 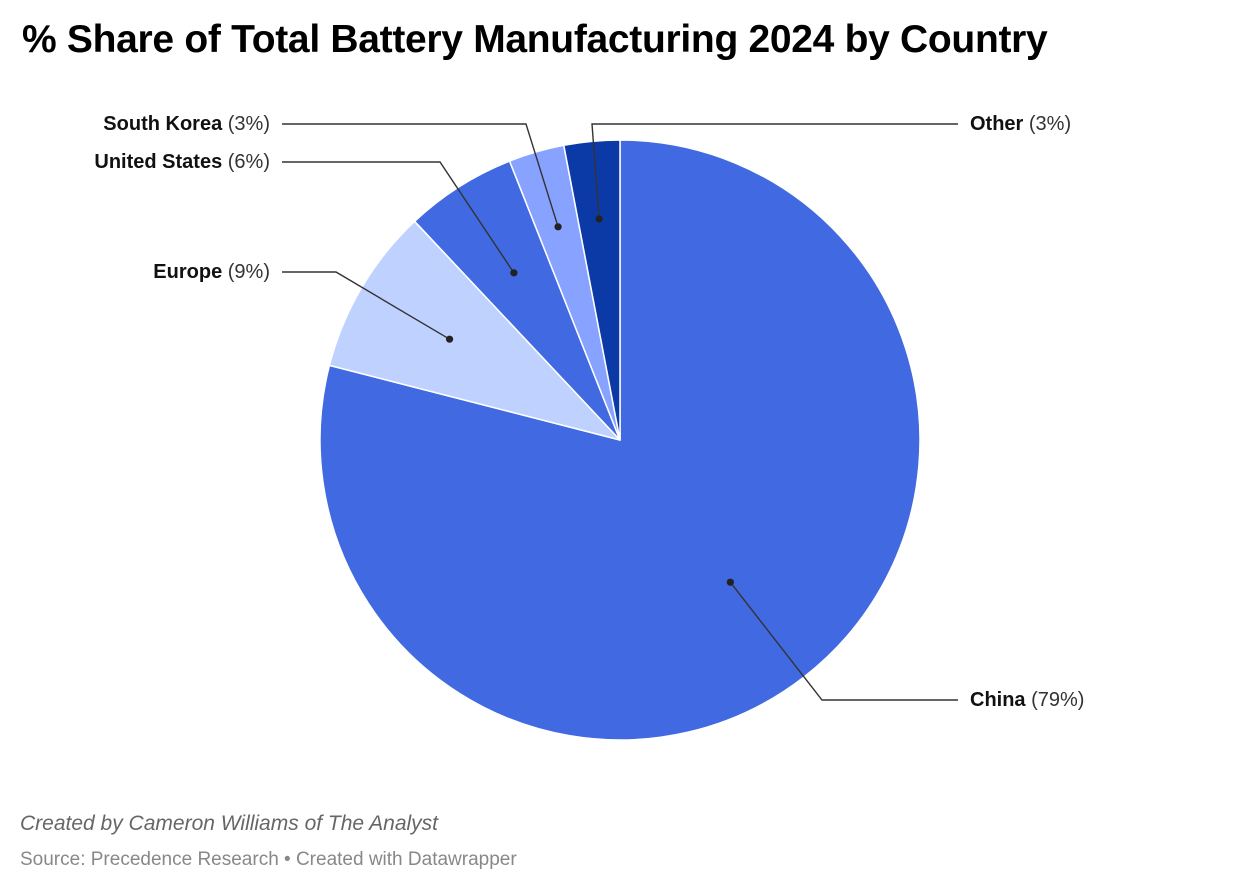 I want to click on slice-label-name: United States, so click(x=158, y=162).